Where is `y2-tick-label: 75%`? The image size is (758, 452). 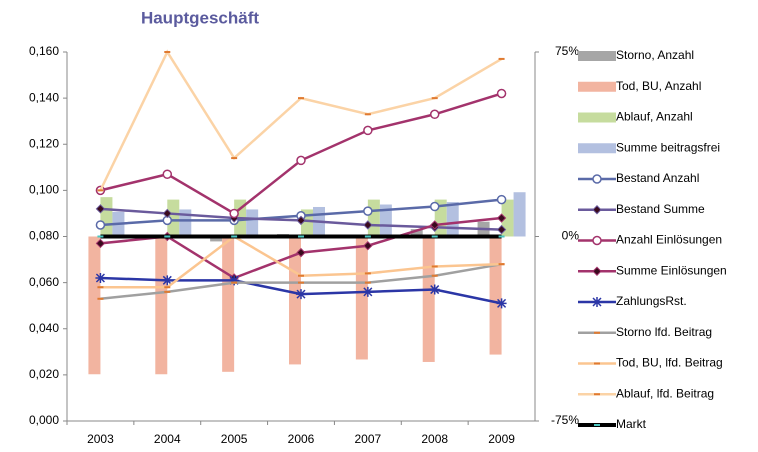
y2-tick-label: 75% is located at coordinates (567, 51).